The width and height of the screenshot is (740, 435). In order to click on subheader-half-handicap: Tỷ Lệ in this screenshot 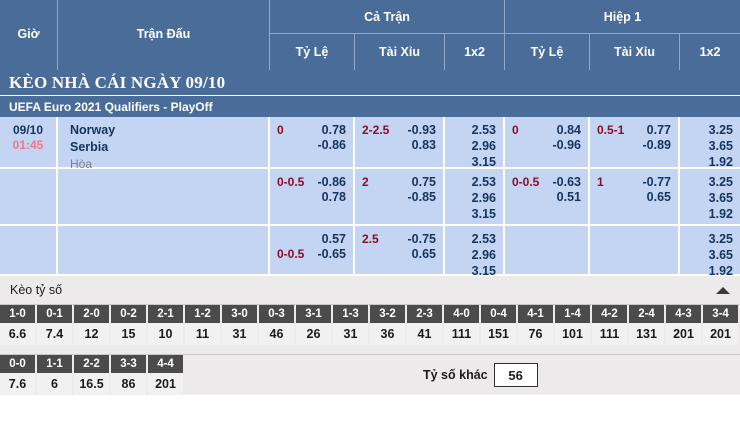, I will do `click(547, 52)`.